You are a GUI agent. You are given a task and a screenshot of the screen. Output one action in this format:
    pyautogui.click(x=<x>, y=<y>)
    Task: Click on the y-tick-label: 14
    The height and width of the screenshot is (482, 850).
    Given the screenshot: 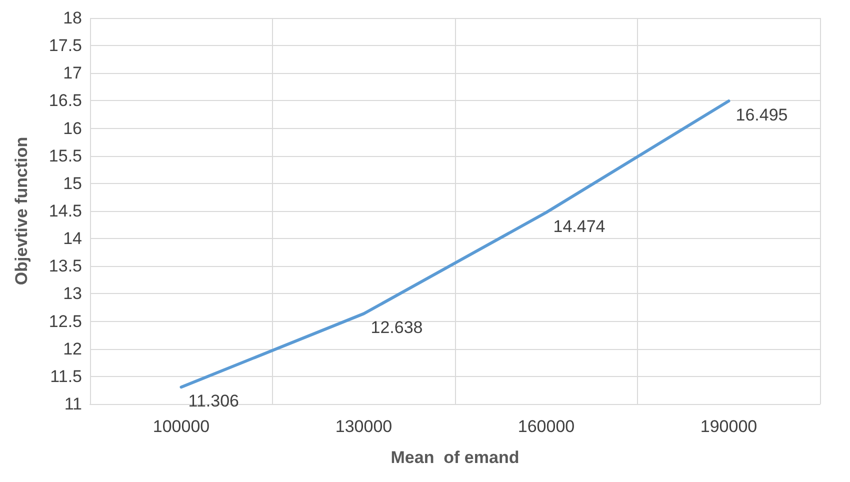 What is the action you would take?
    pyautogui.click(x=72, y=238)
    